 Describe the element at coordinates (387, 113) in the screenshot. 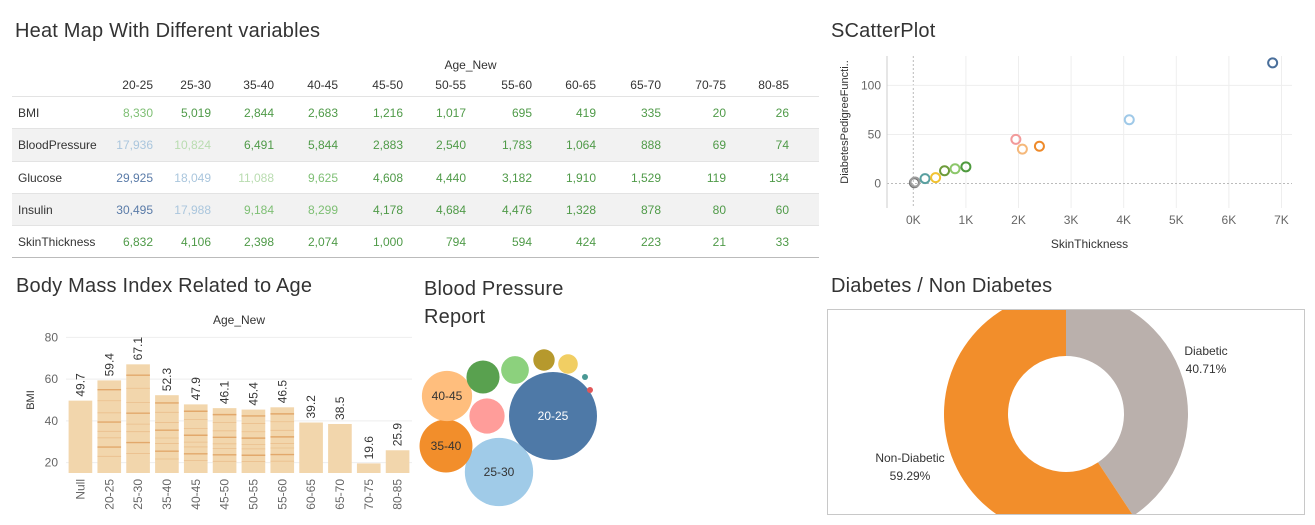

I see `heatmap-cell: 1,216` at that location.